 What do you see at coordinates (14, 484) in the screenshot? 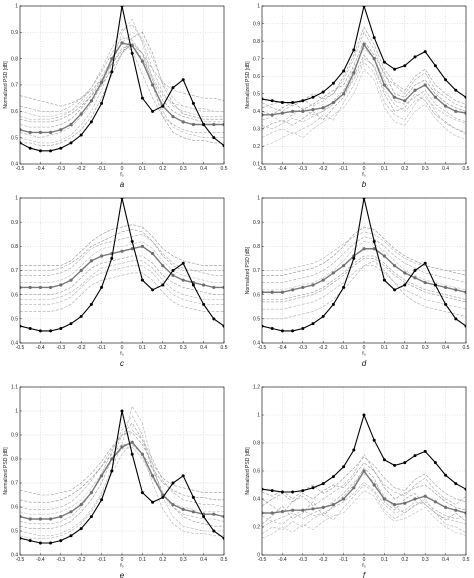
I see `y-tick-label: 0.7` at bounding box center [14, 484].